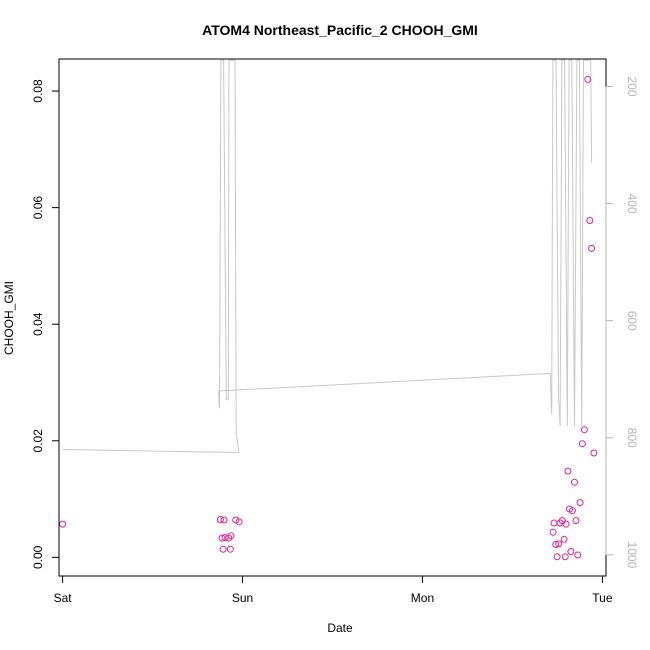 The height and width of the screenshot is (650, 650). I want to click on y-tick-label: 0.04, so click(38, 324).